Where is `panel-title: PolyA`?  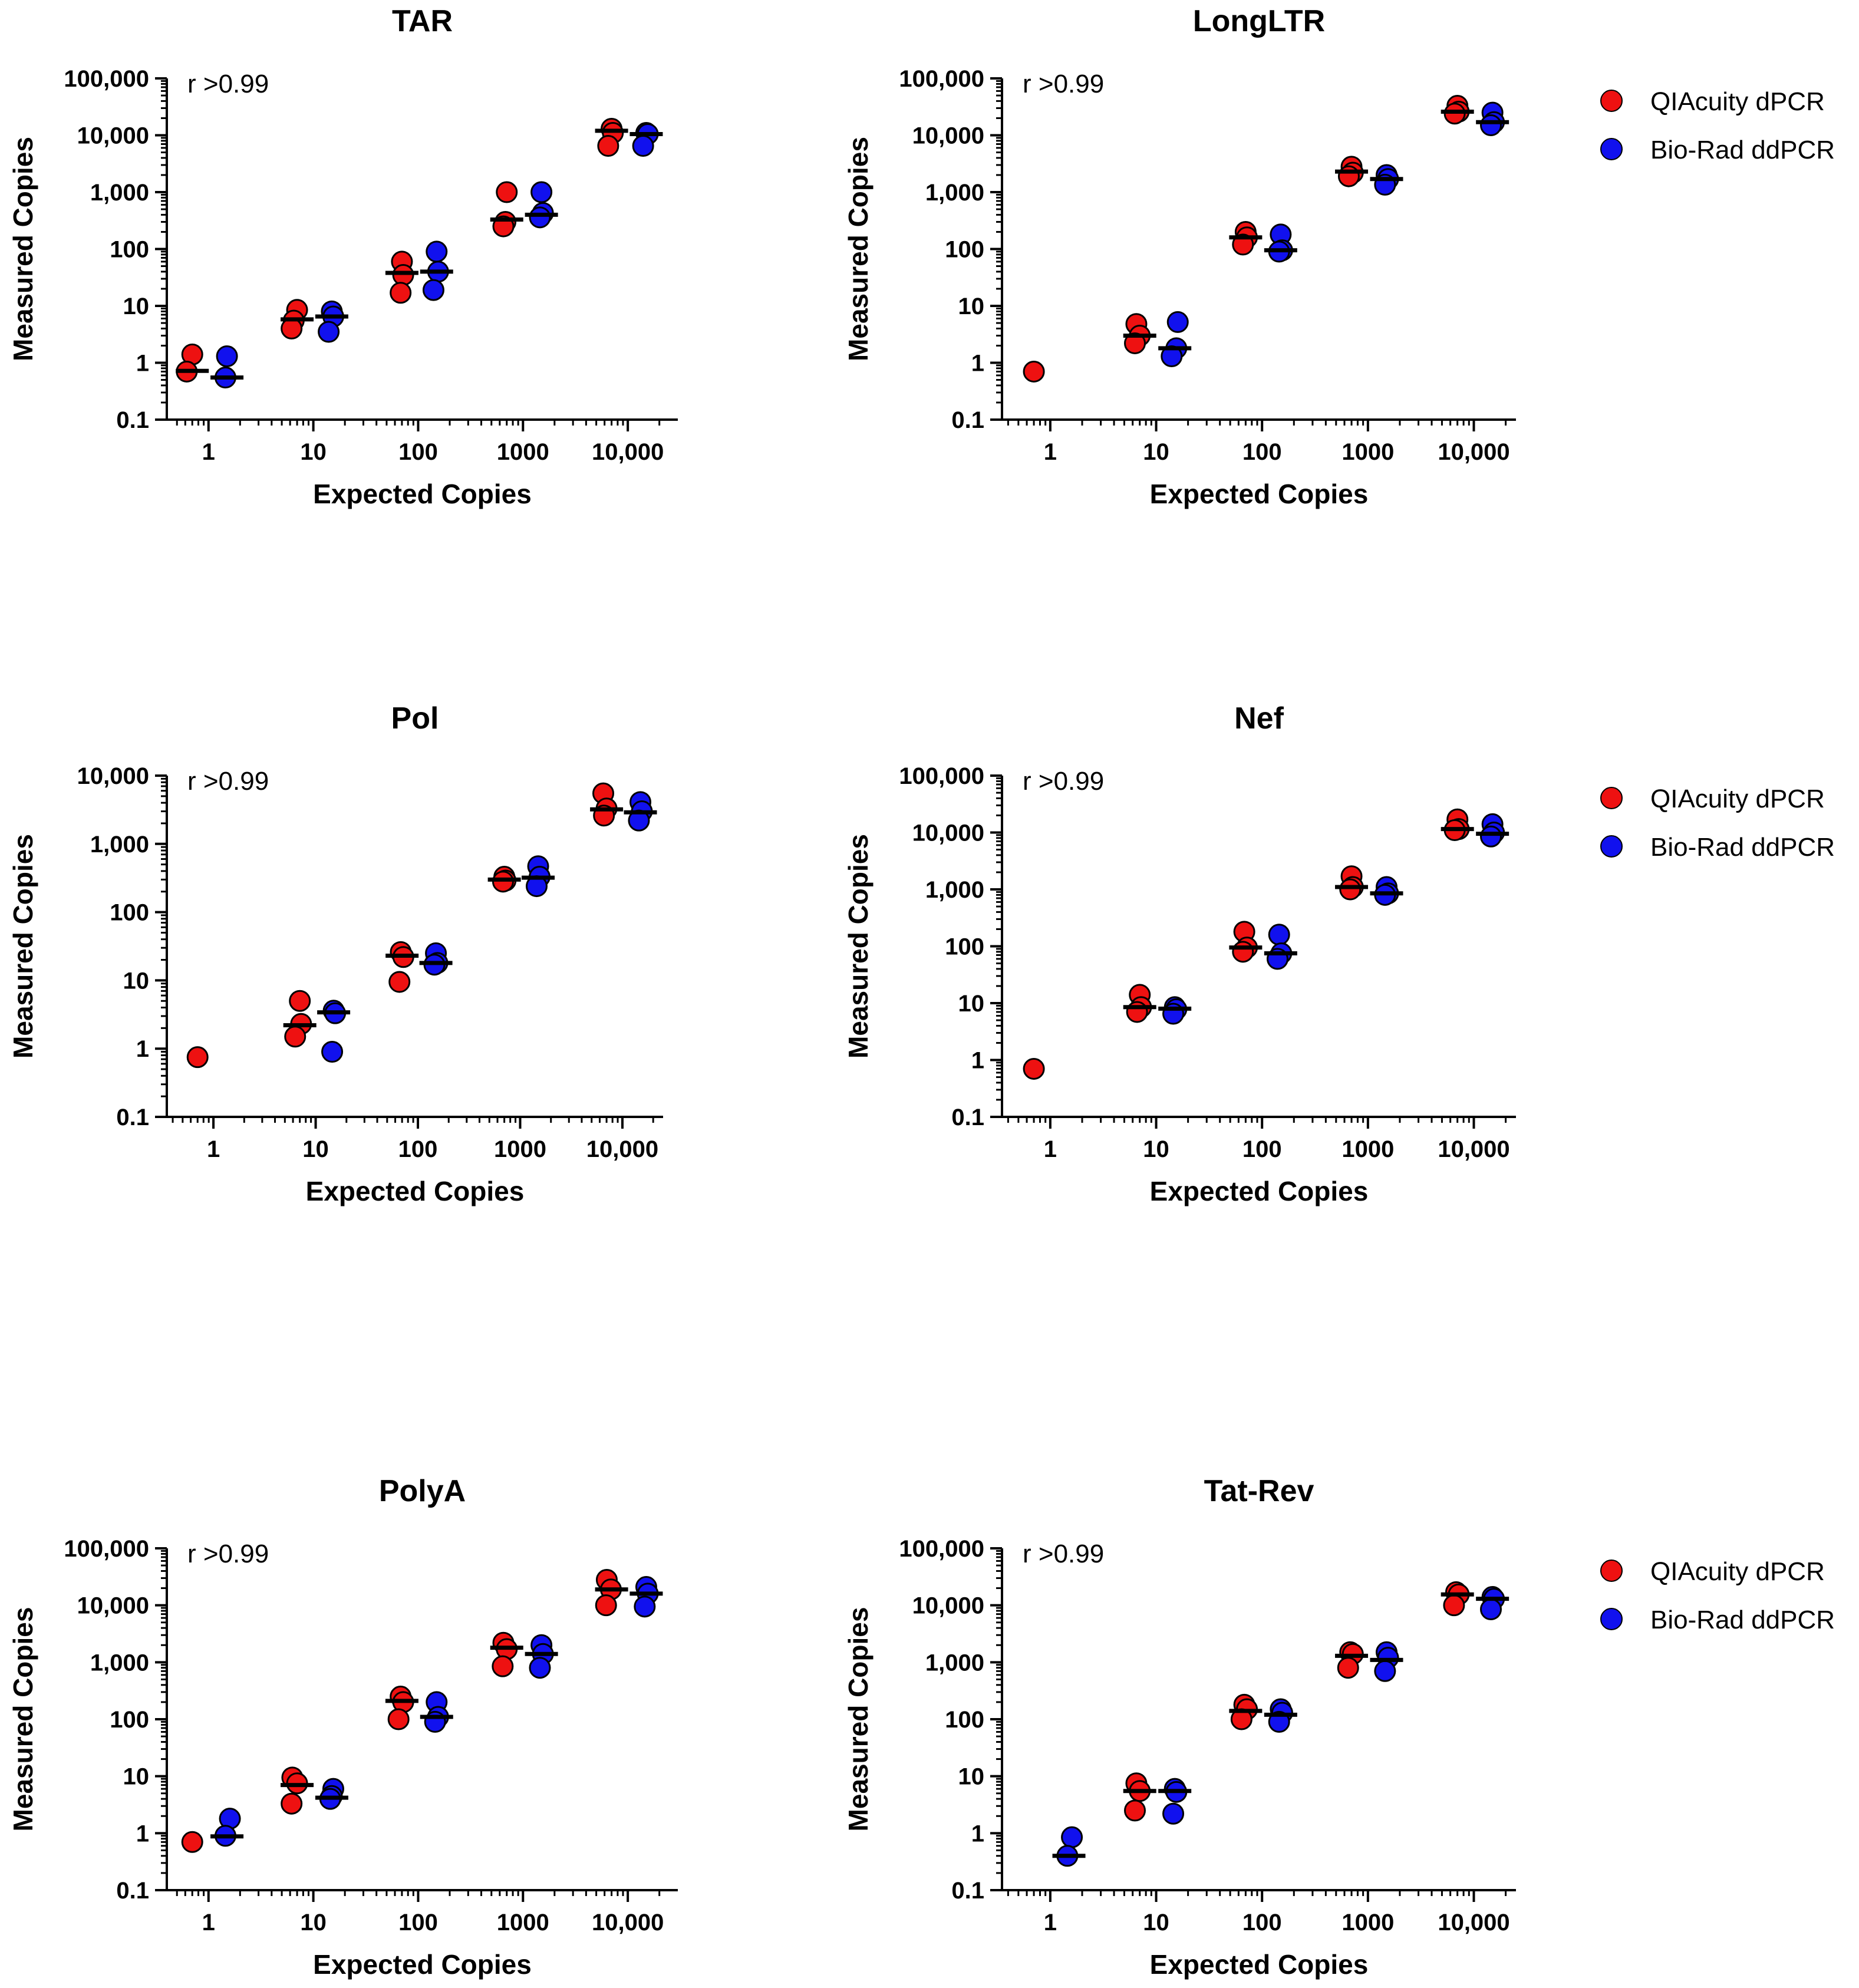
panel-title: PolyA is located at coordinates (422, 1491).